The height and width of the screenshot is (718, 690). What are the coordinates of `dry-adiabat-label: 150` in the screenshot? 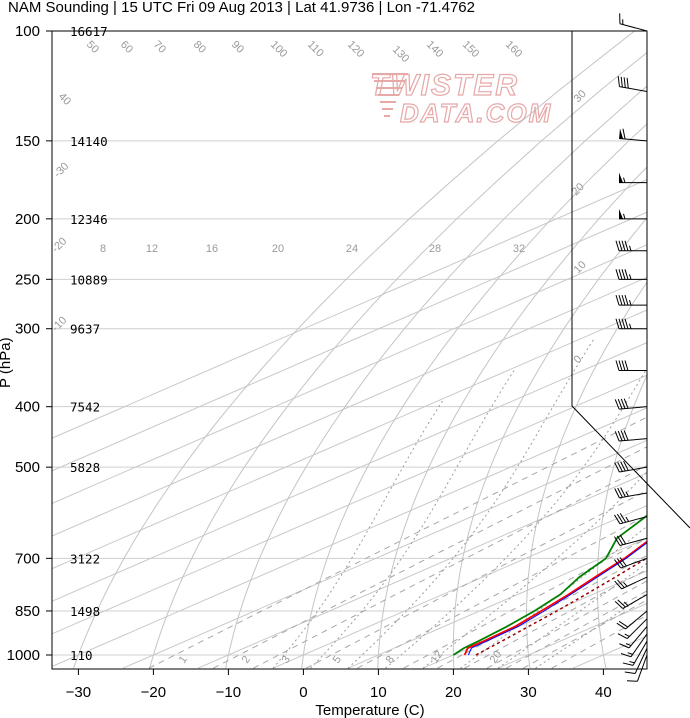 It's located at (470, 49).